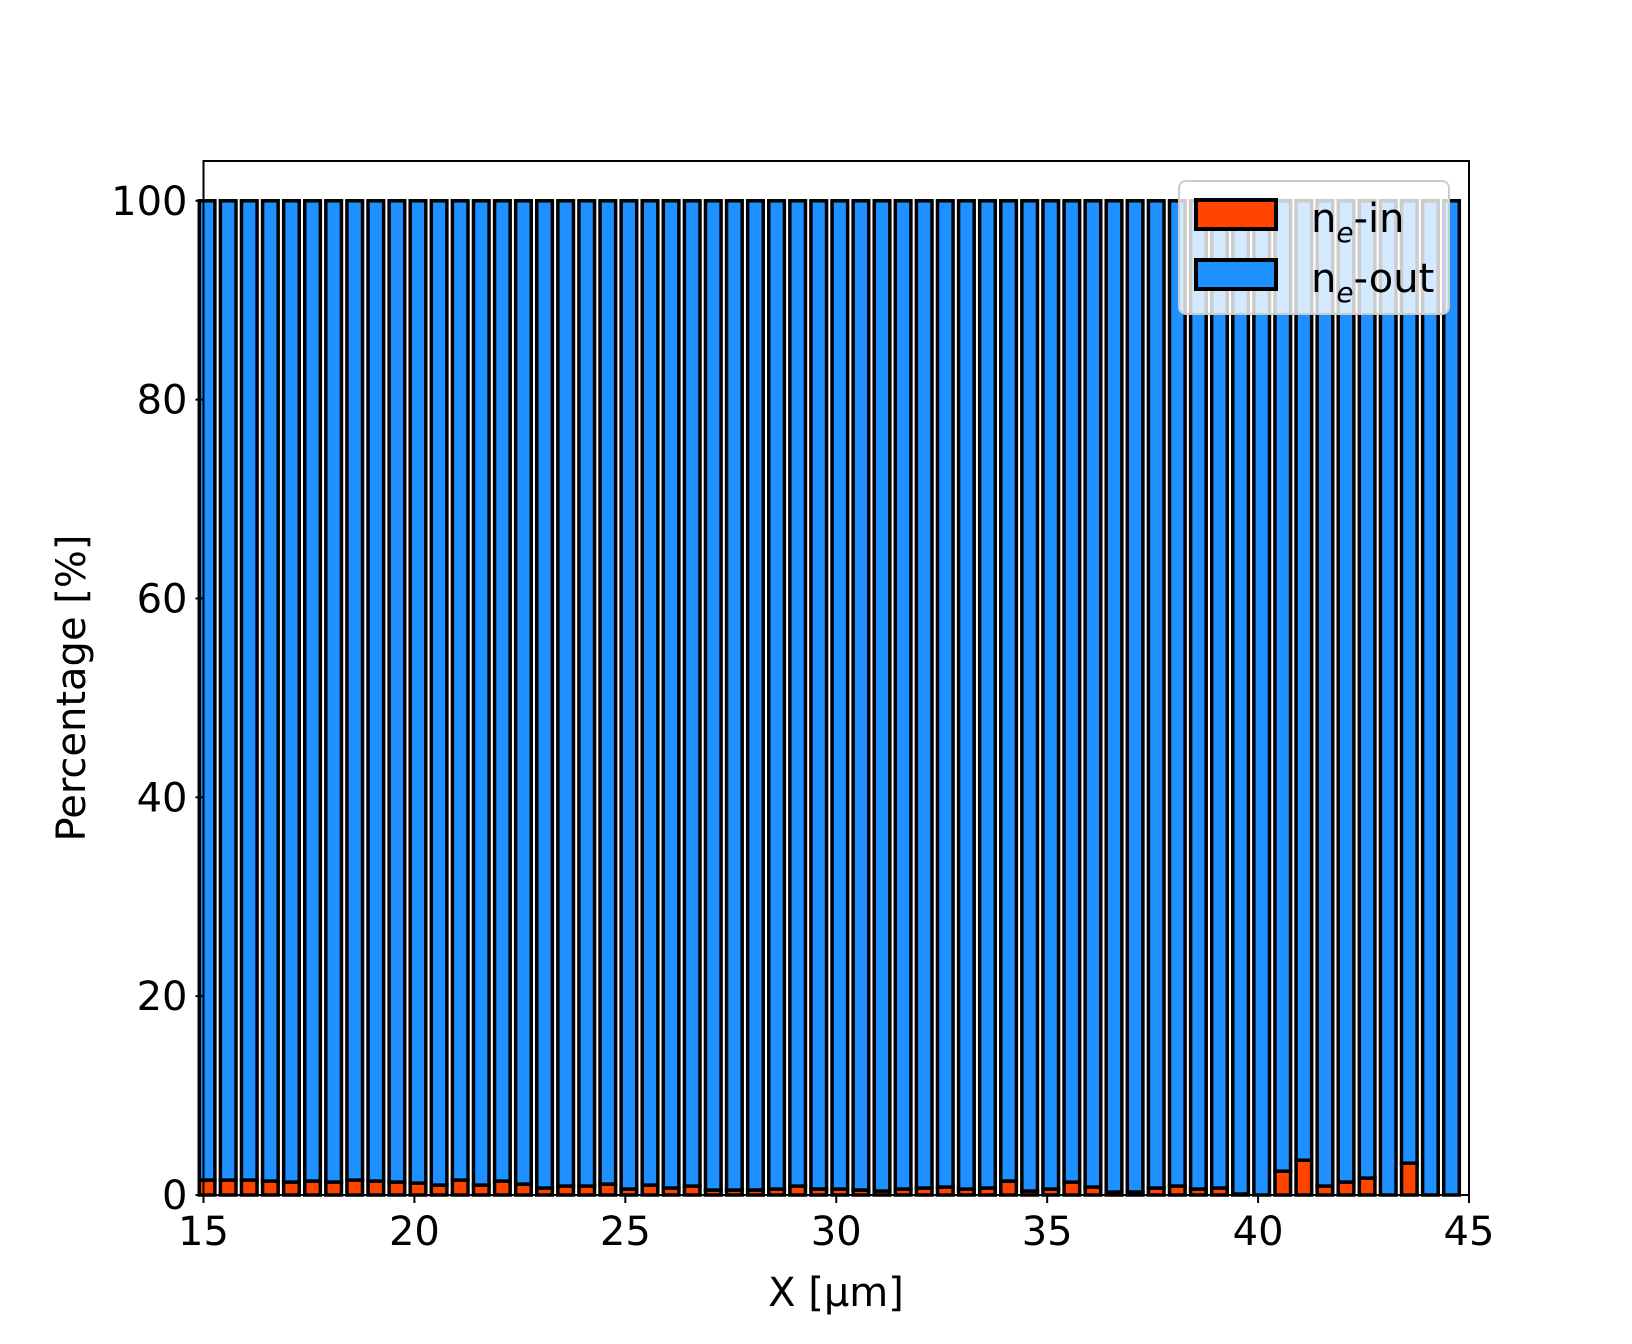 This screenshot has width=1632, height=1344. I want to click on x-tick-label: 40, so click(1258, 1232).